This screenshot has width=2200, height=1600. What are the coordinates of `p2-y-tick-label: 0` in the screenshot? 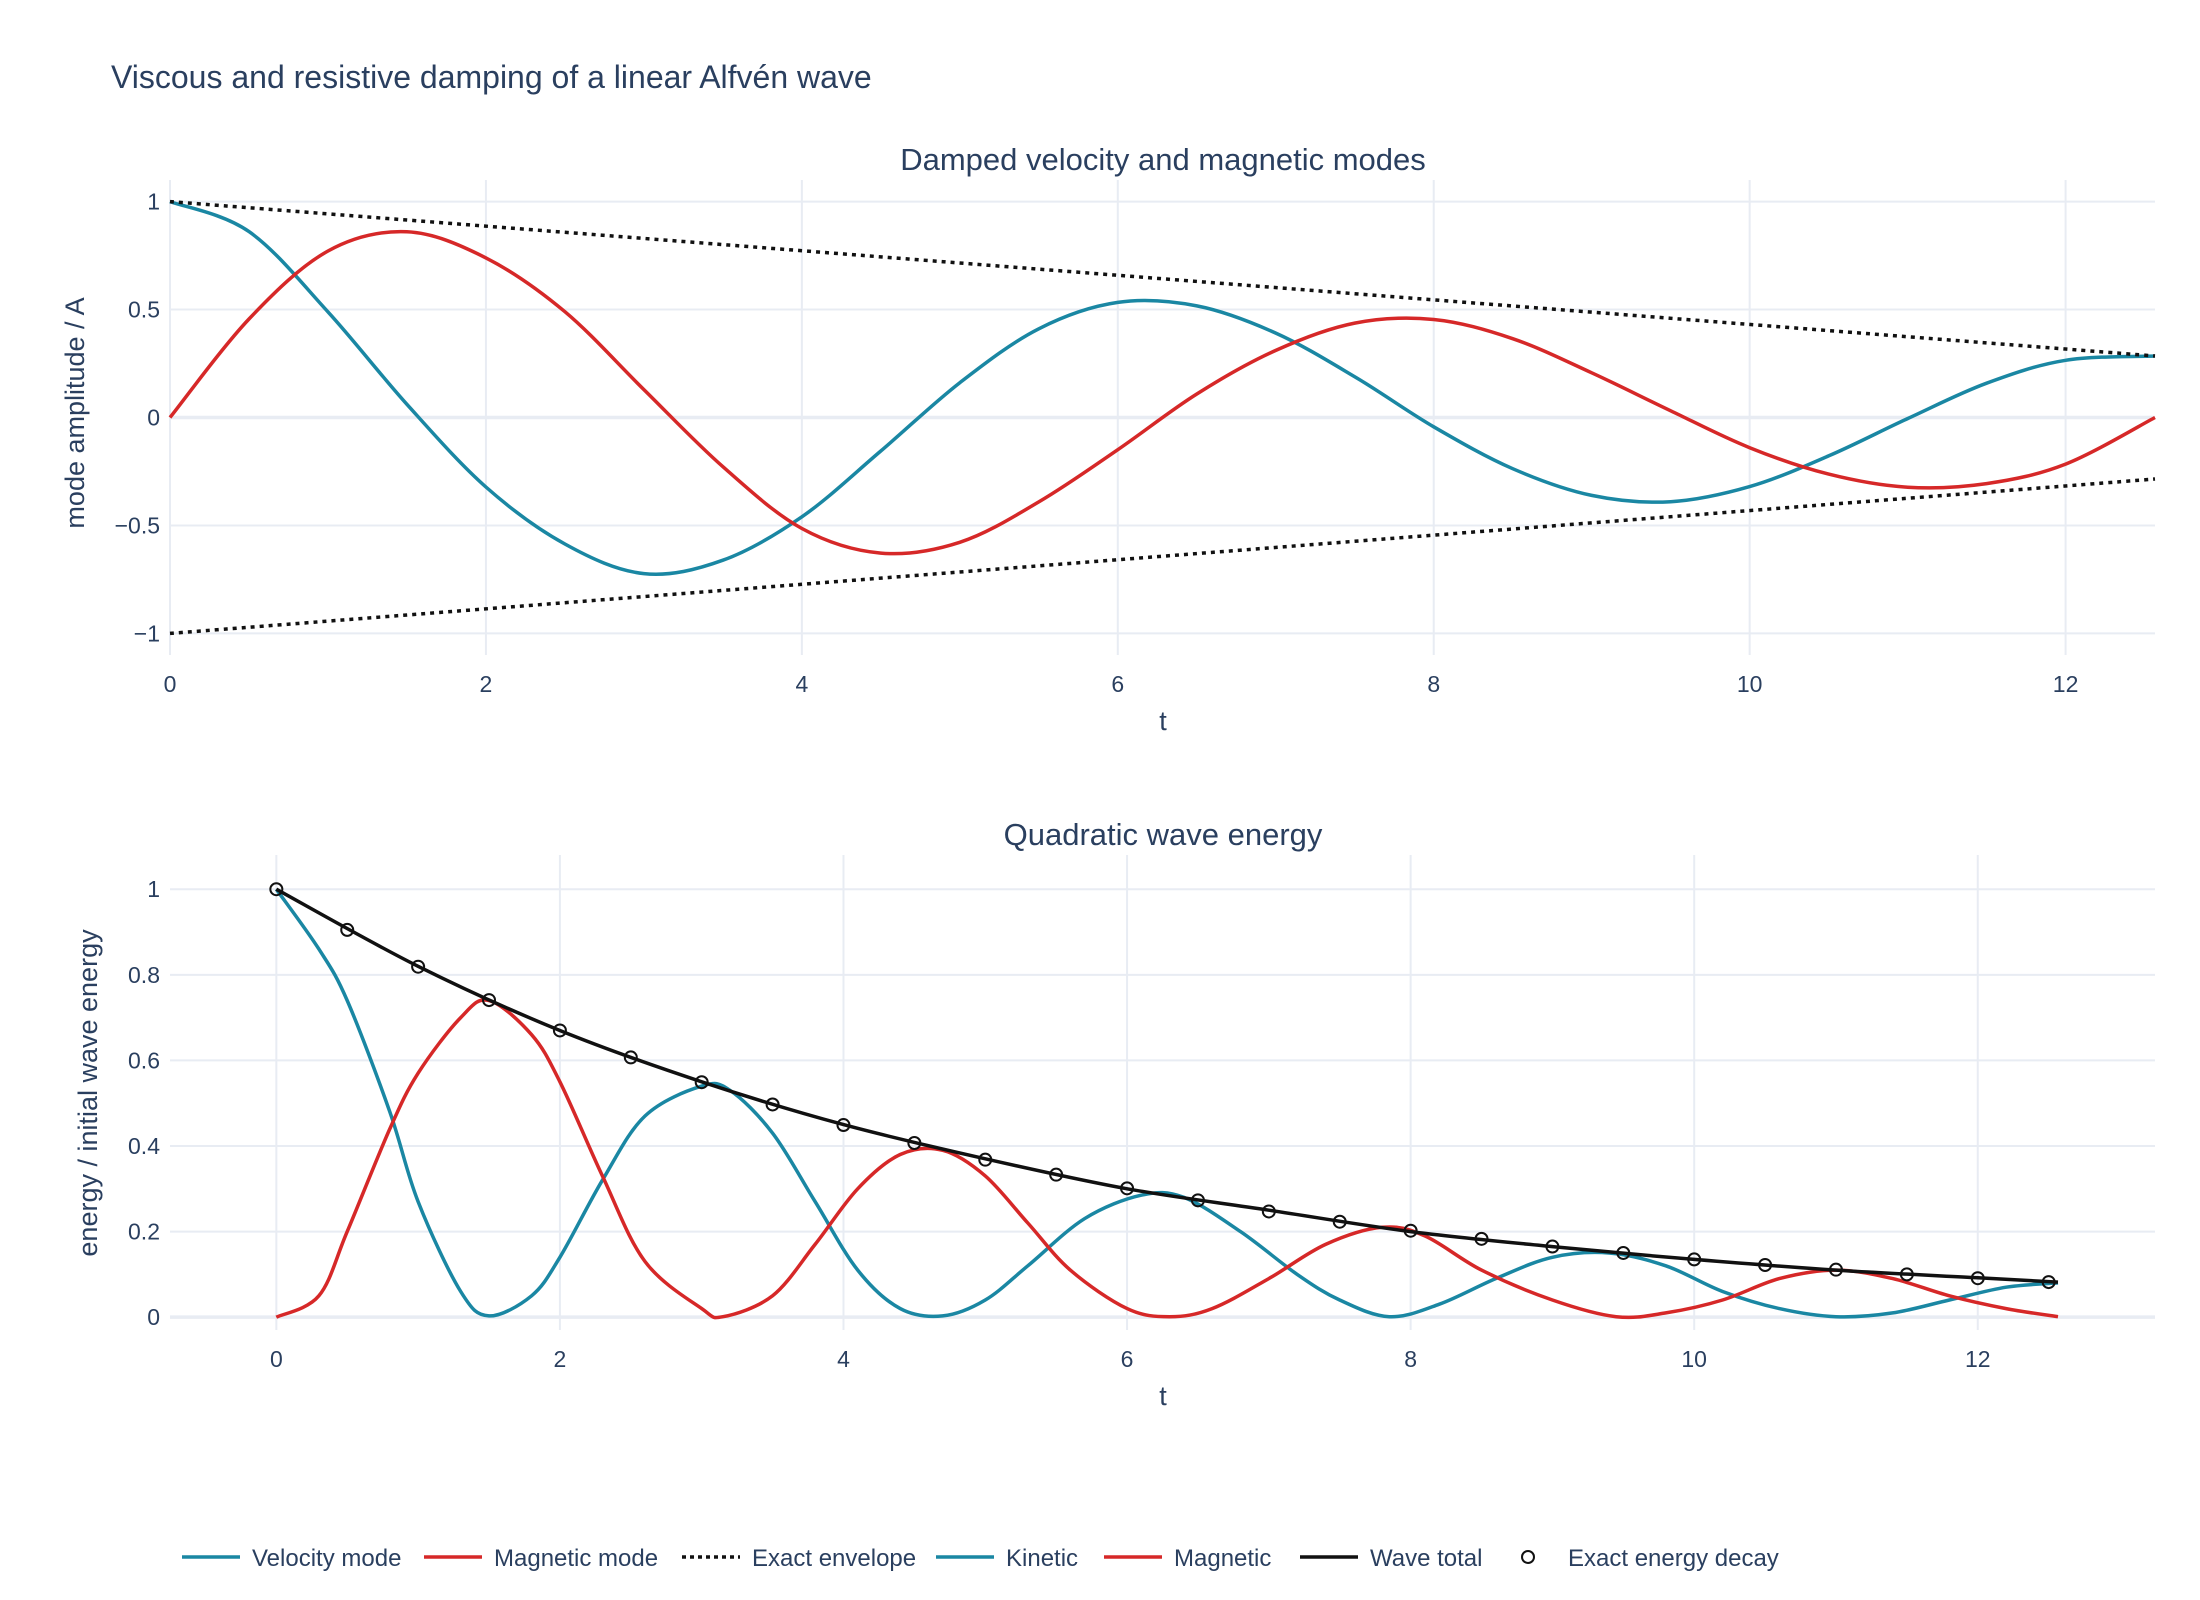 It's located at (153, 1317).